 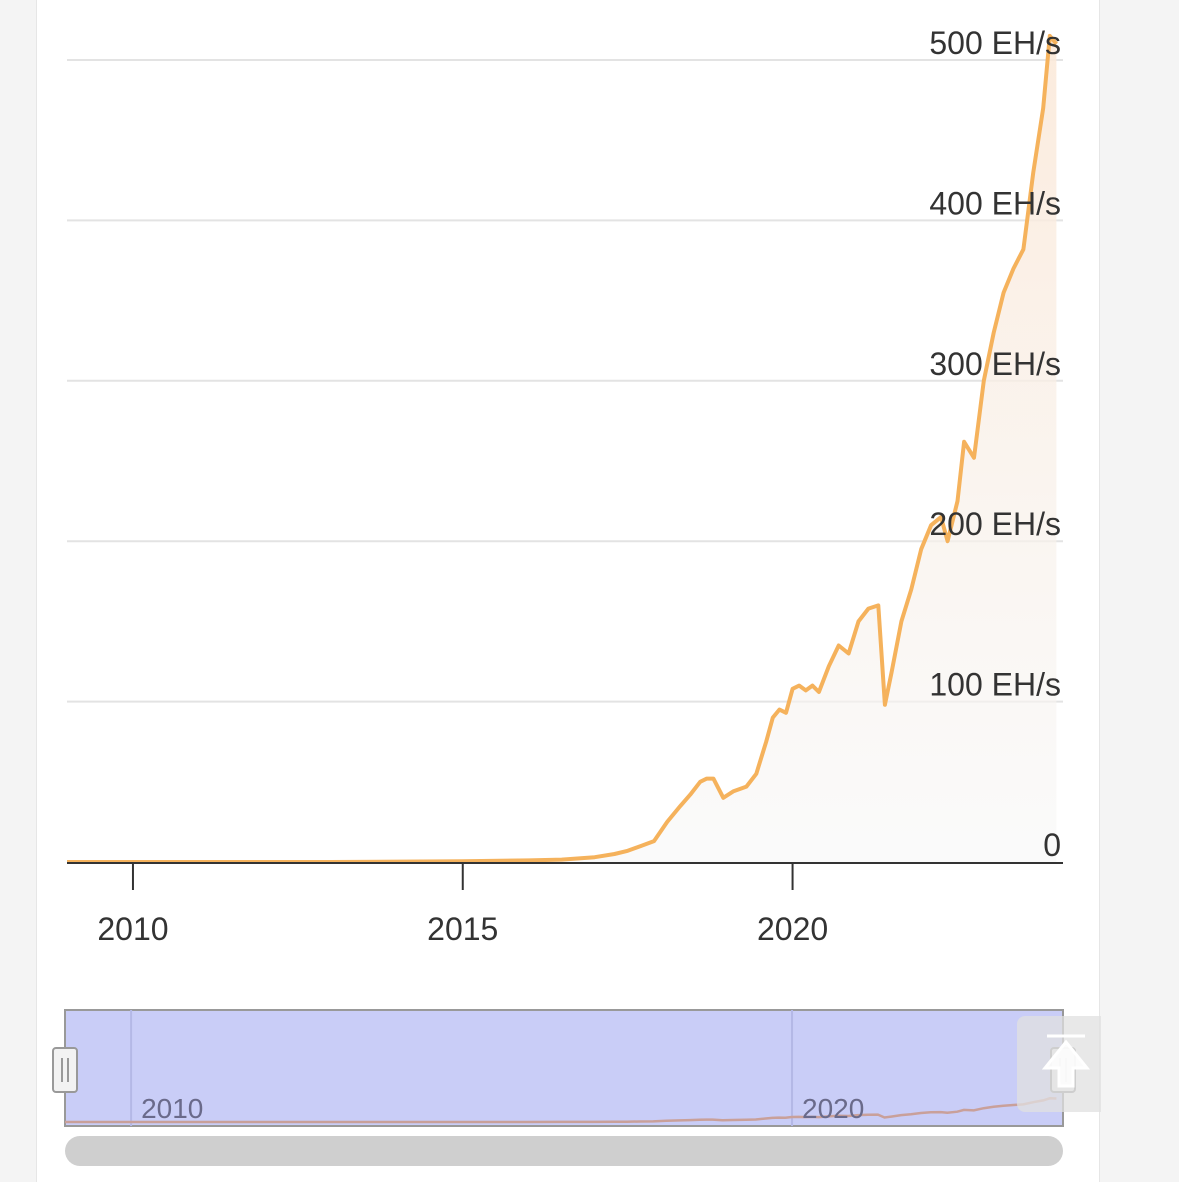 What do you see at coordinates (132, 929) in the screenshot?
I see `x-tick-label: 2010` at bounding box center [132, 929].